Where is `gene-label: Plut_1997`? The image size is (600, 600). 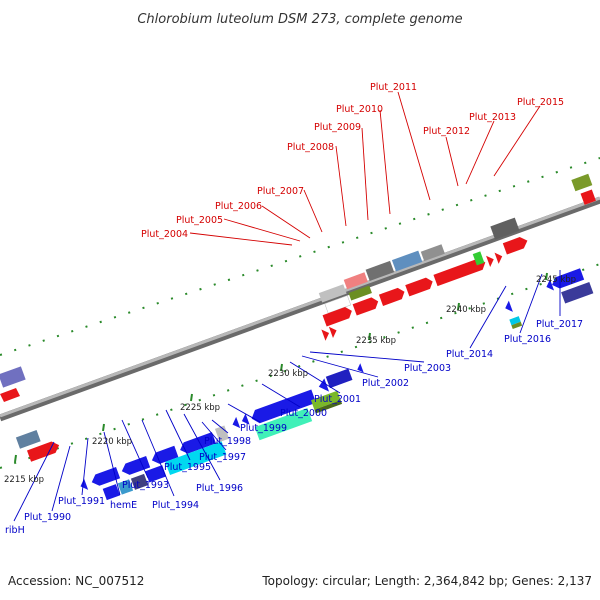 gene-label: Plut_1997 is located at coordinates (222, 457).